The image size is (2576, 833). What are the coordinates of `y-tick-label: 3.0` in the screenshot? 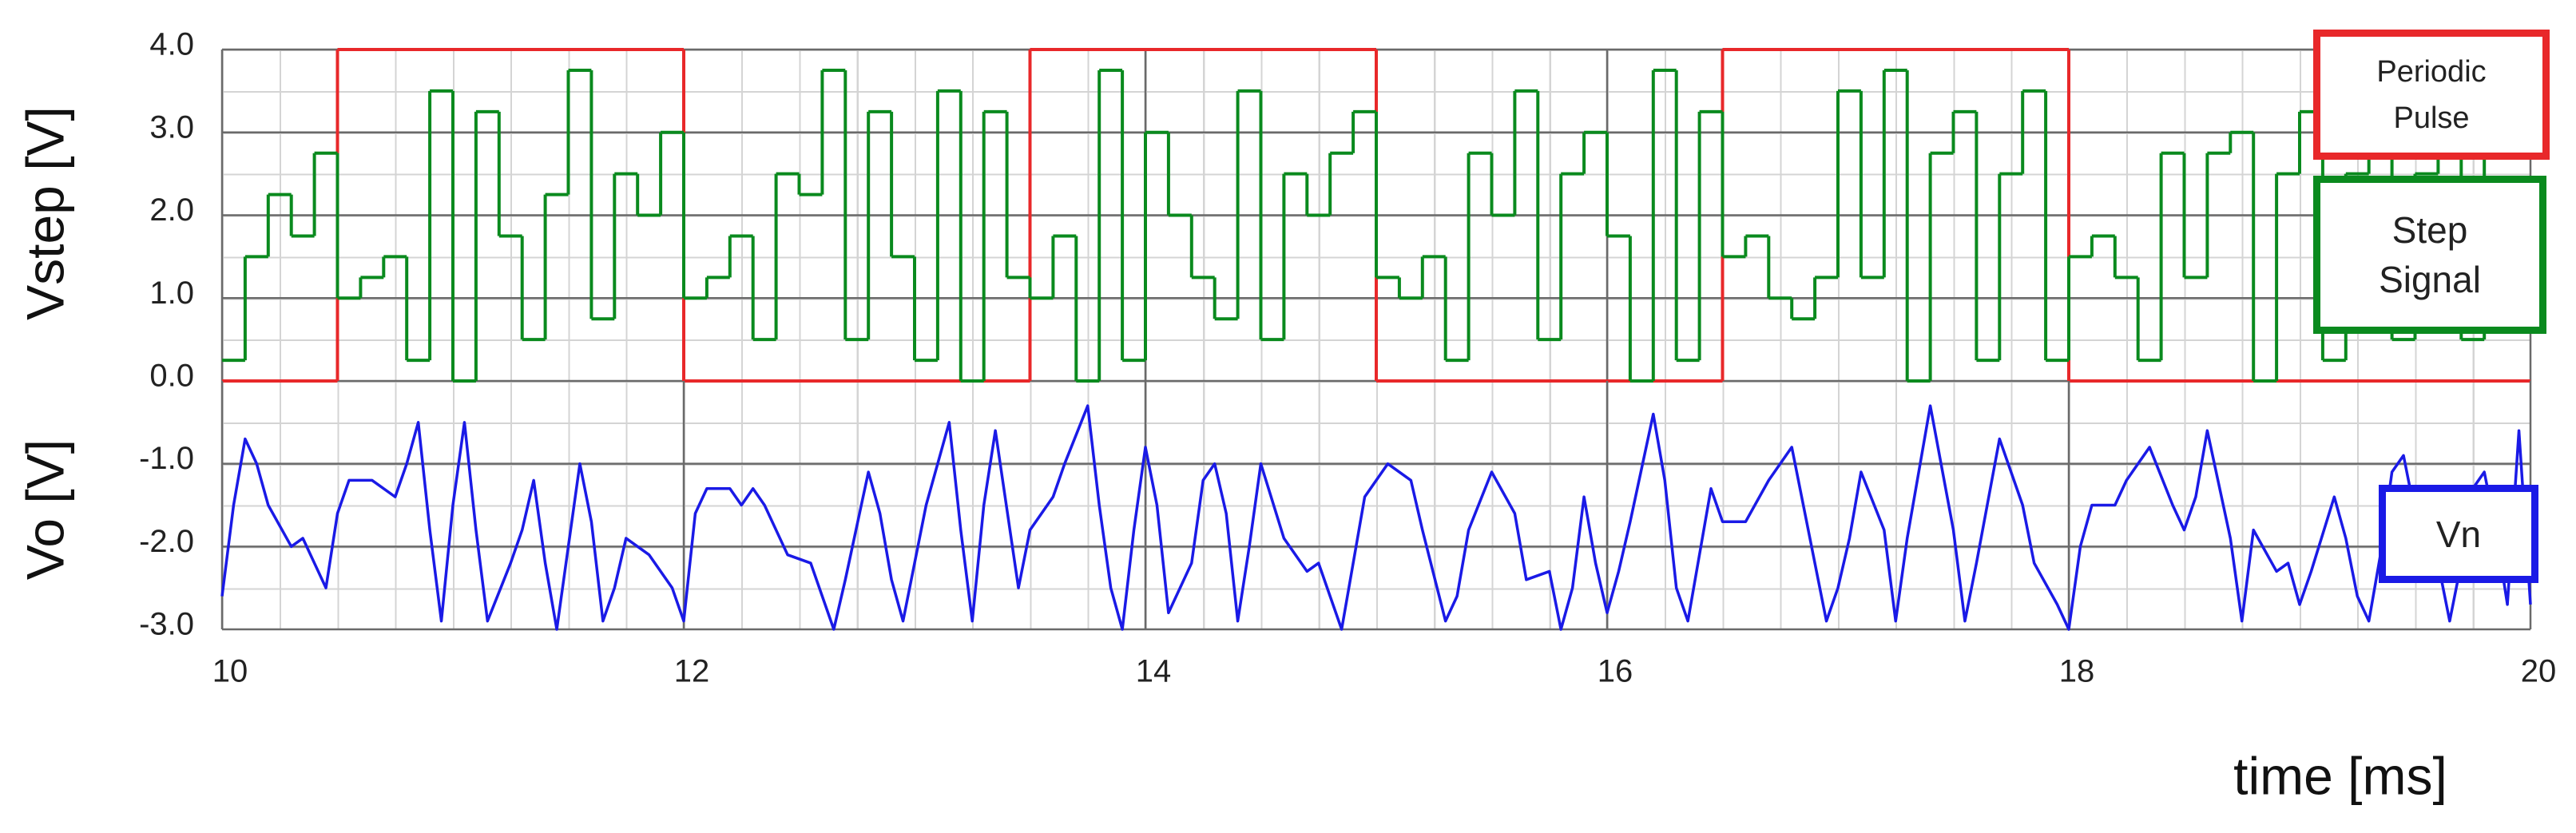 It's located at (171, 127).